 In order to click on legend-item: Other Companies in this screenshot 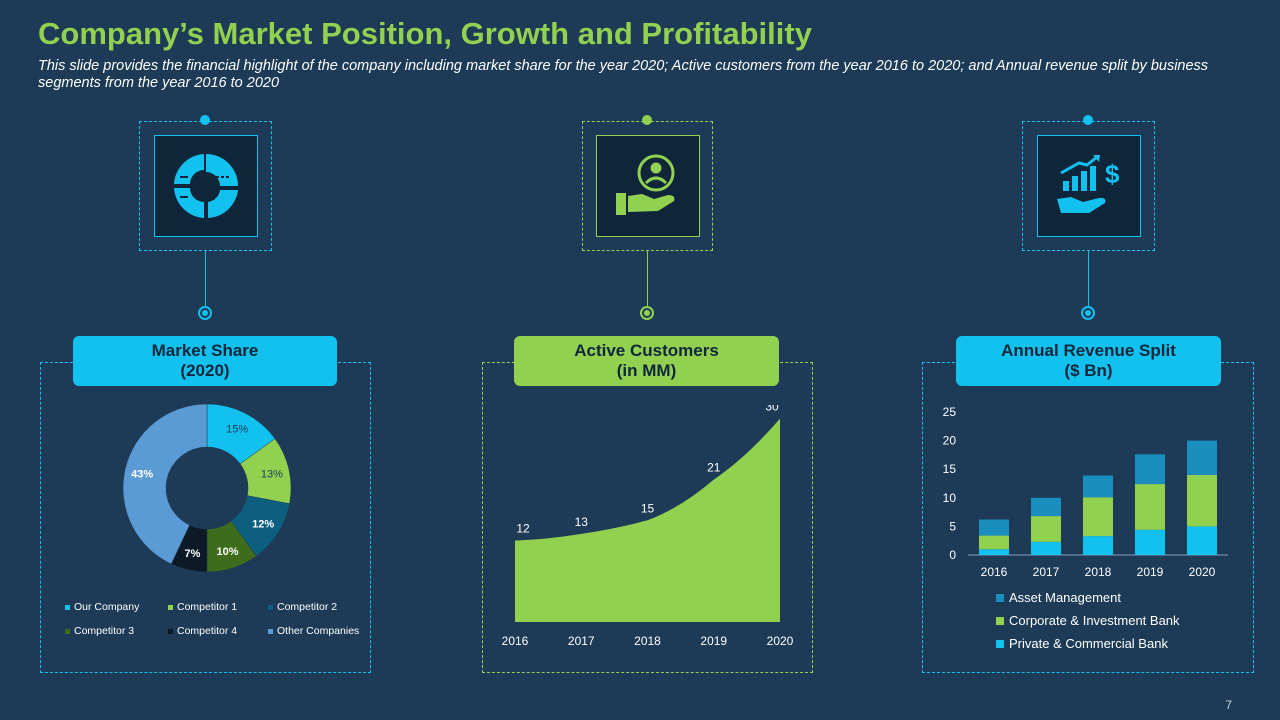, I will do `click(313, 631)`.